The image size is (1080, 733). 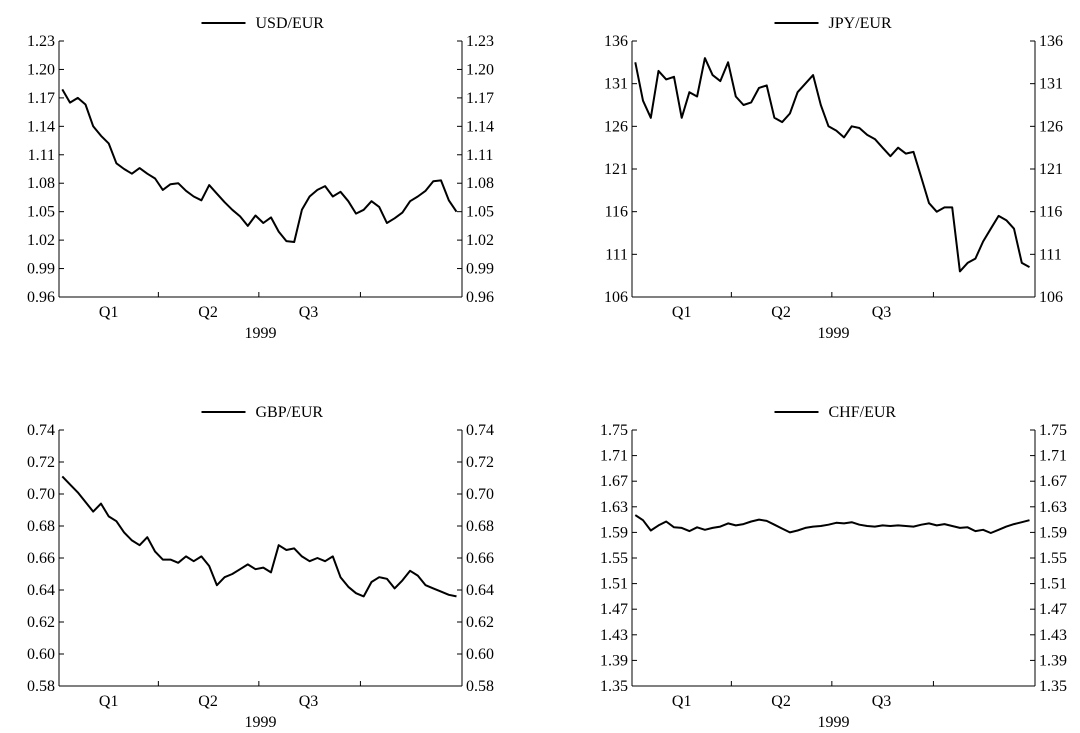 I want to click on y-tick-label-left: 0.66, so click(x=41, y=558).